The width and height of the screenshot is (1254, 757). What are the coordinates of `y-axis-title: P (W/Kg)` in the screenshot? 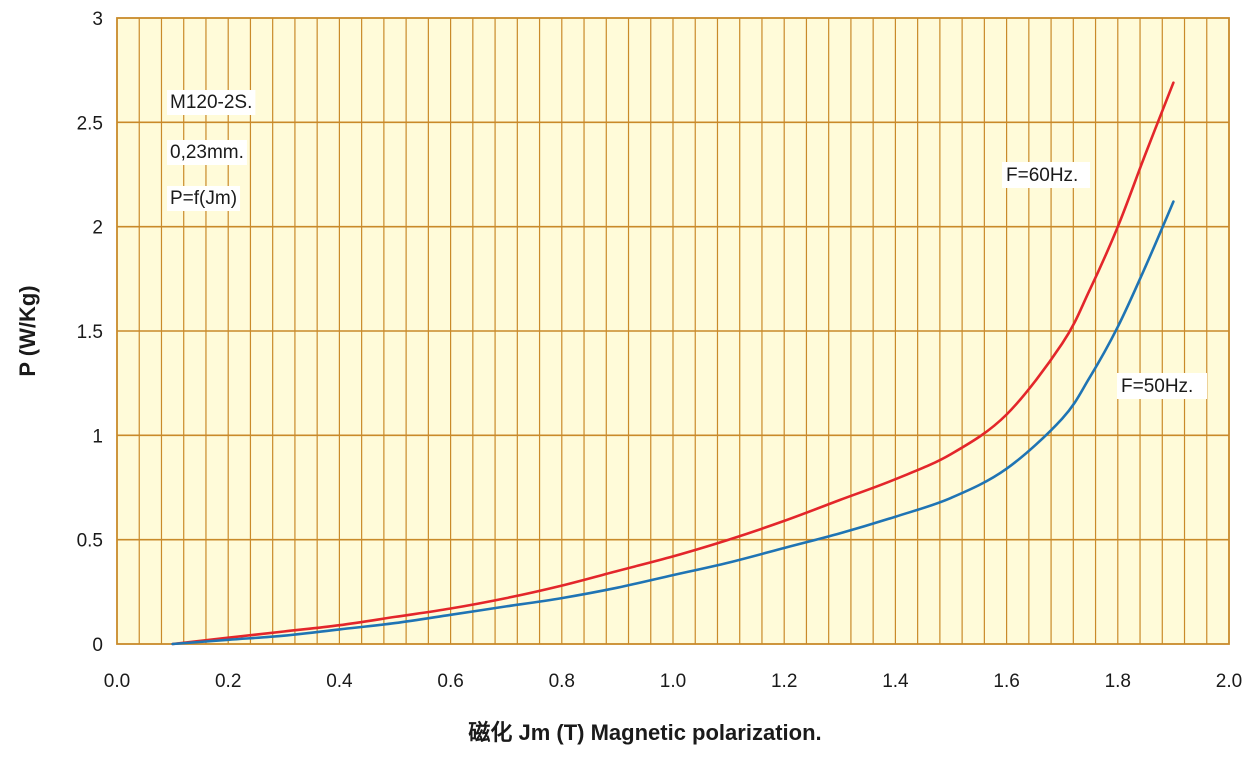 It's located at (27, 330).